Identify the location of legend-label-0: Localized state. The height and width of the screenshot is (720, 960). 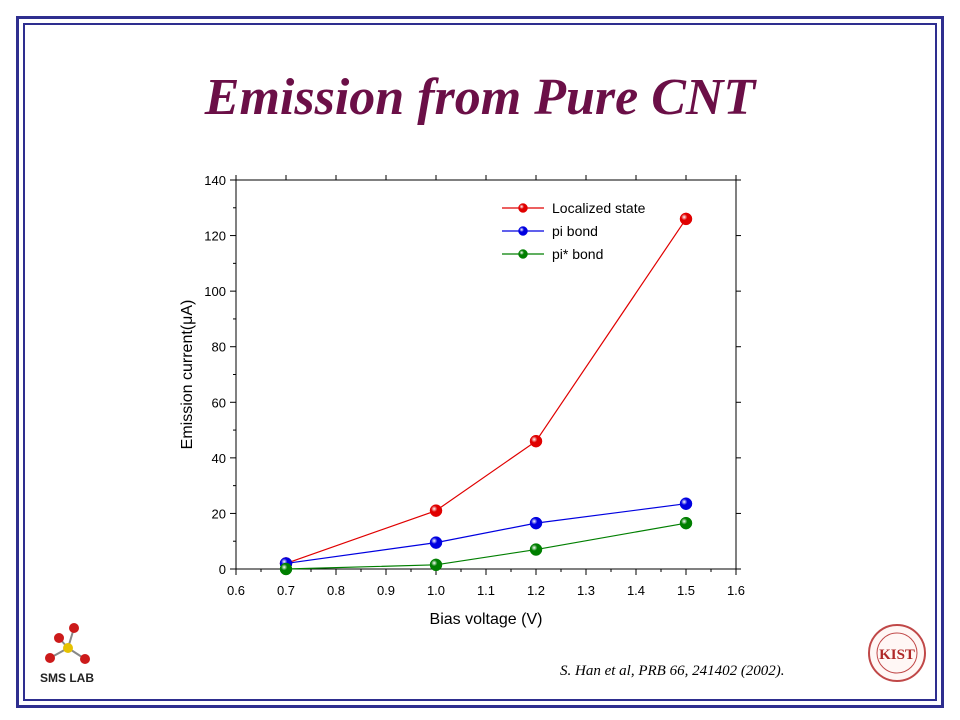
(599, 208).